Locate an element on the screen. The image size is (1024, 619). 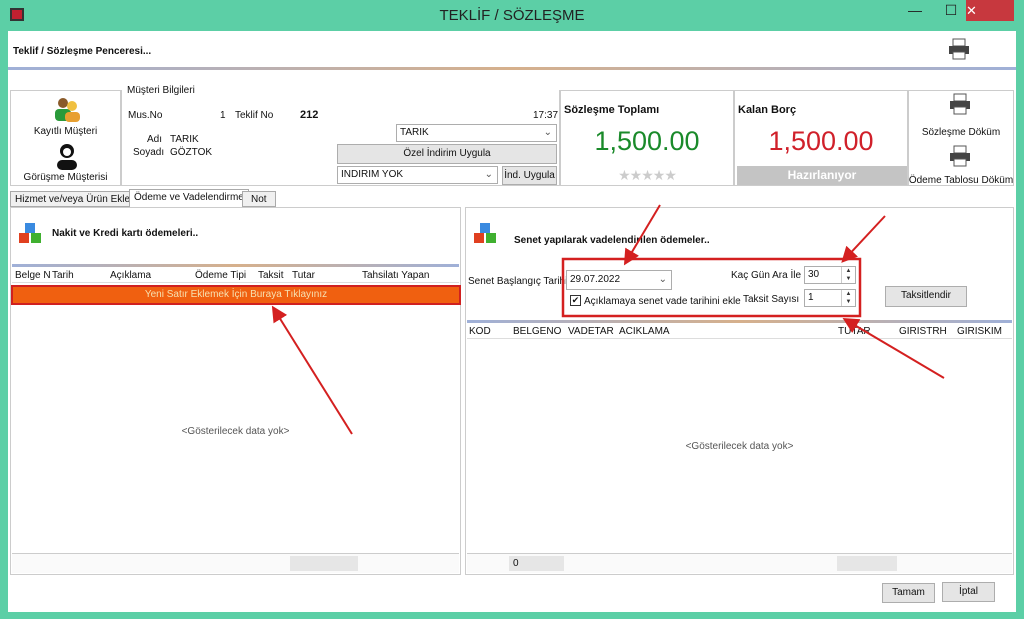
tab-payment: Ödeme ve Vadelendirme is located at coordinates (189, 198).